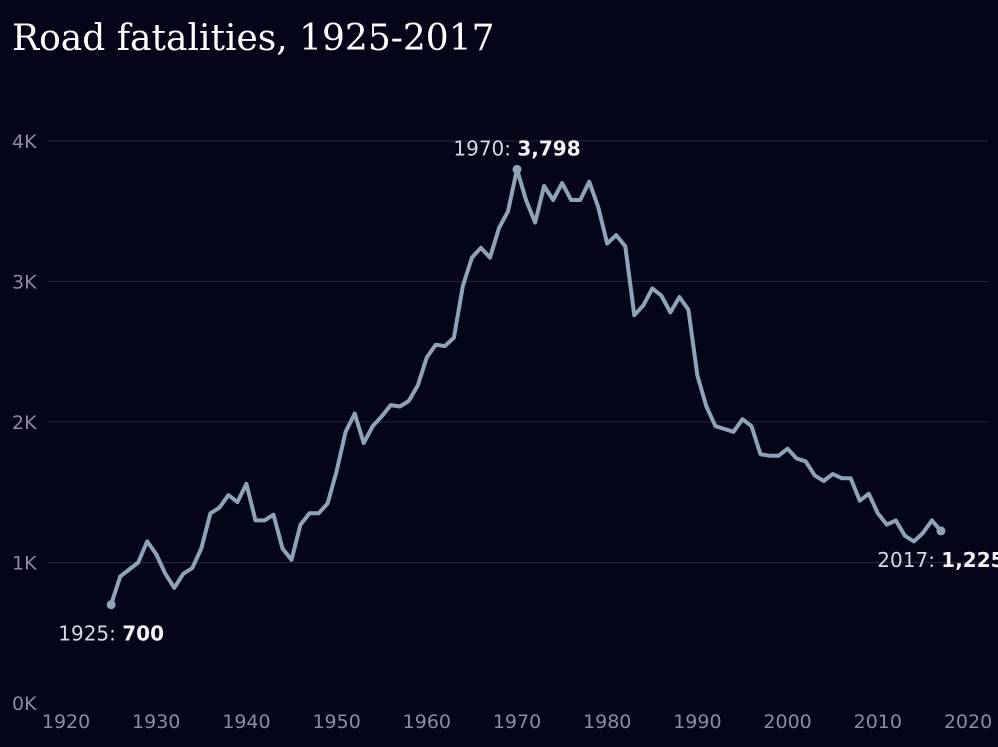  I want to click on y-tick-label: 2K, so click(24, 423).